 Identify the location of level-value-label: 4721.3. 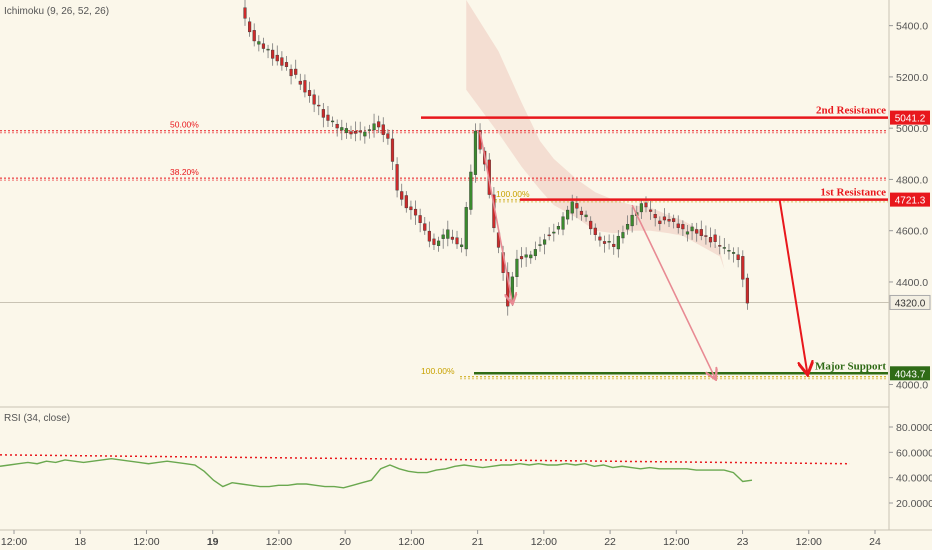
(910, 201).